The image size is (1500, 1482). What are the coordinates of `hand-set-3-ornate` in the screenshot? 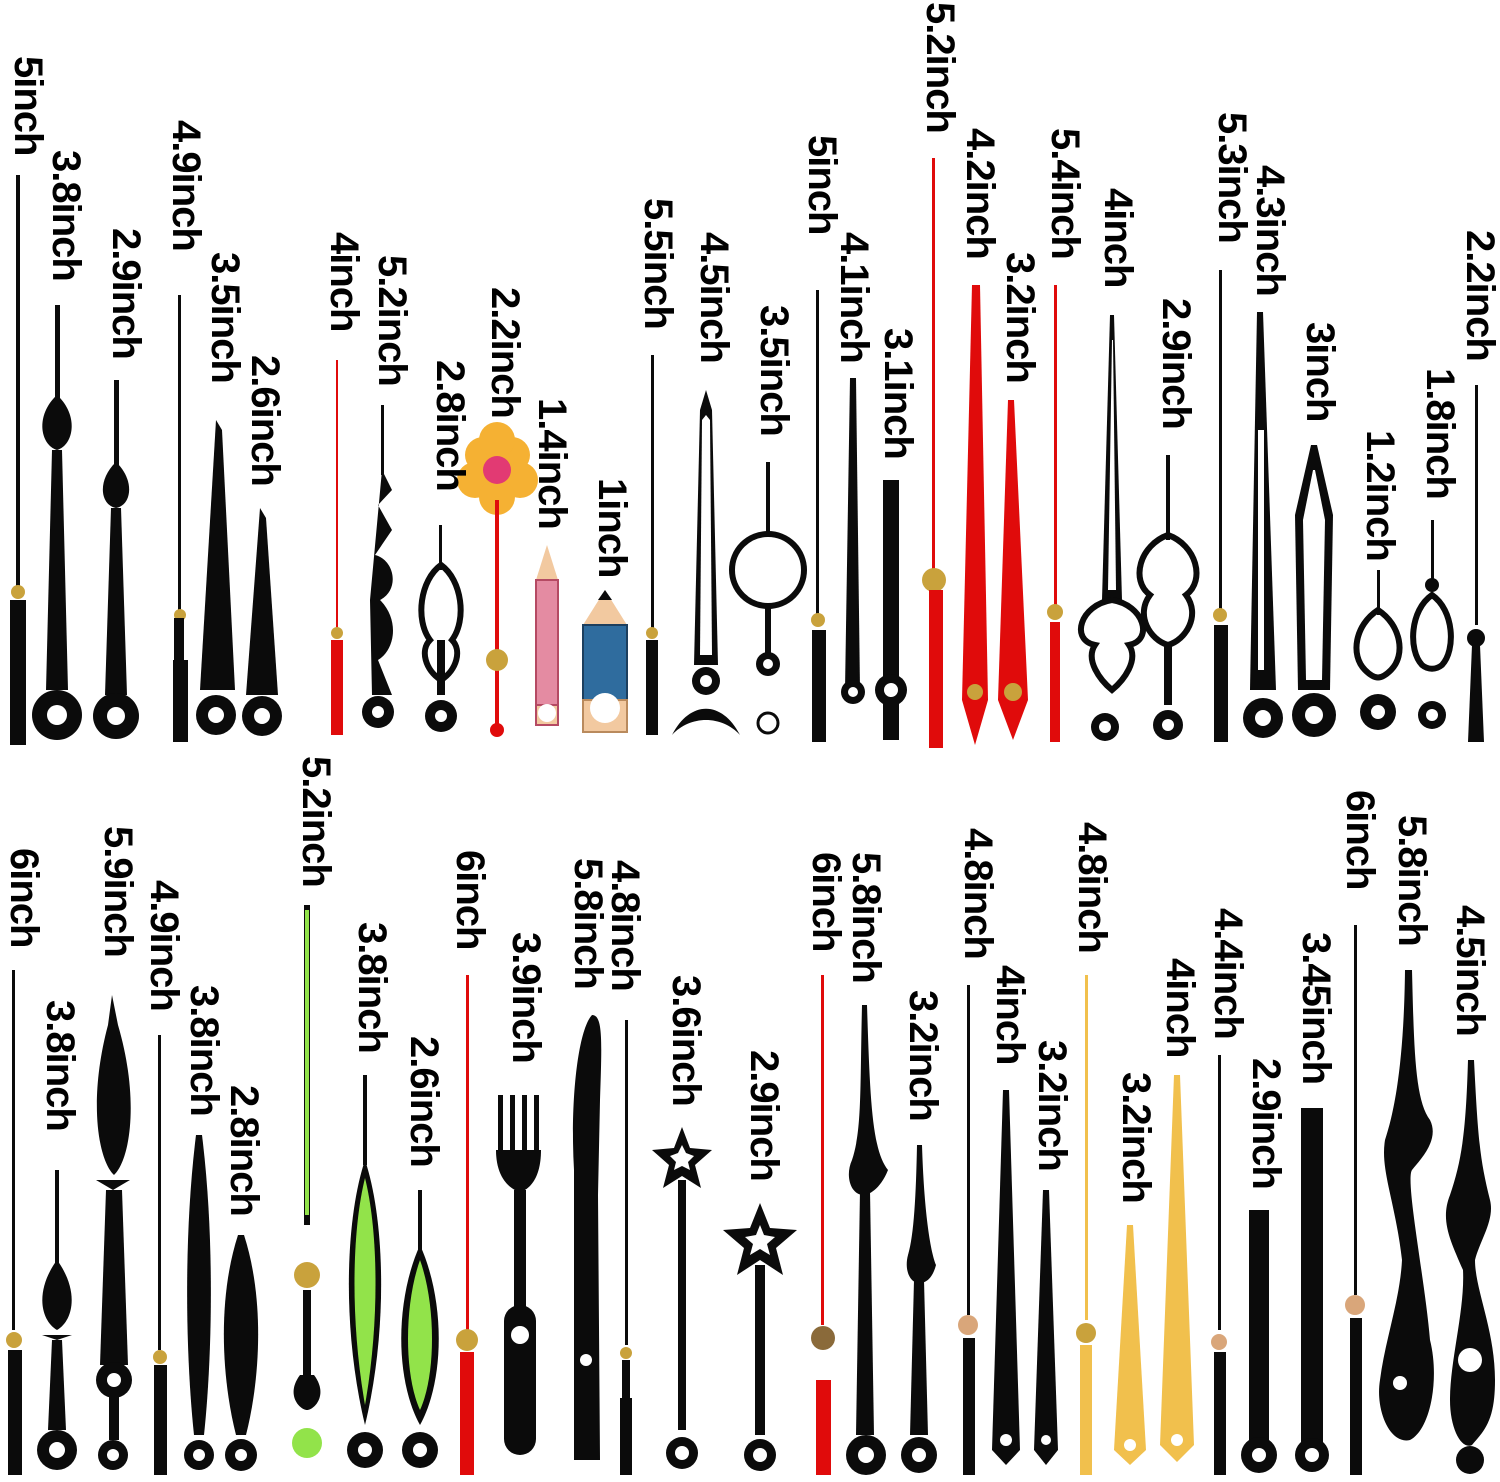 It's located at (397, 547).